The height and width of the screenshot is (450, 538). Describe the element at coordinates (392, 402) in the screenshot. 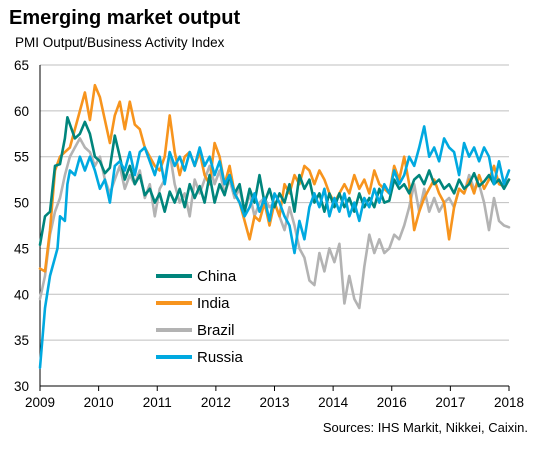

I see `x-tick-label: 2016` at that location.